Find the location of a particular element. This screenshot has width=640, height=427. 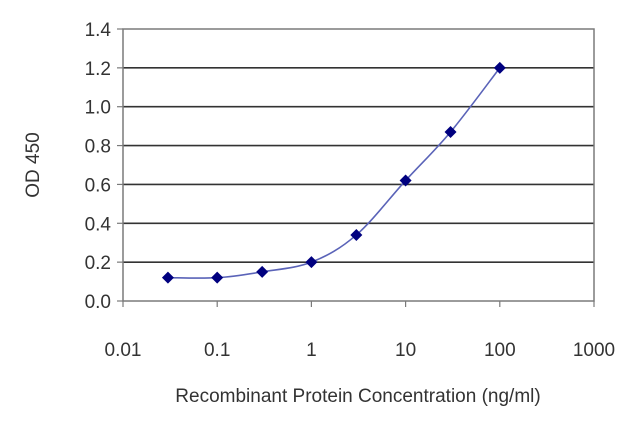

x-tick-label: 1 is located at coordinates (311, 350).